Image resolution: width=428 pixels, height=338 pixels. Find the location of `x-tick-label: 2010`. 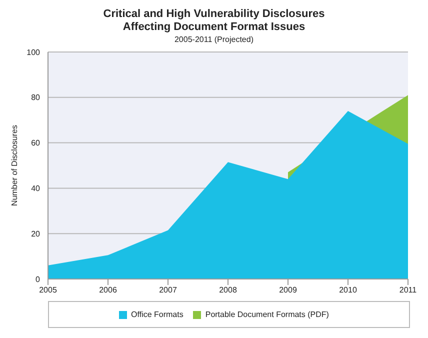

x-tick-label: 2010 is located at coordinates (348, 290).